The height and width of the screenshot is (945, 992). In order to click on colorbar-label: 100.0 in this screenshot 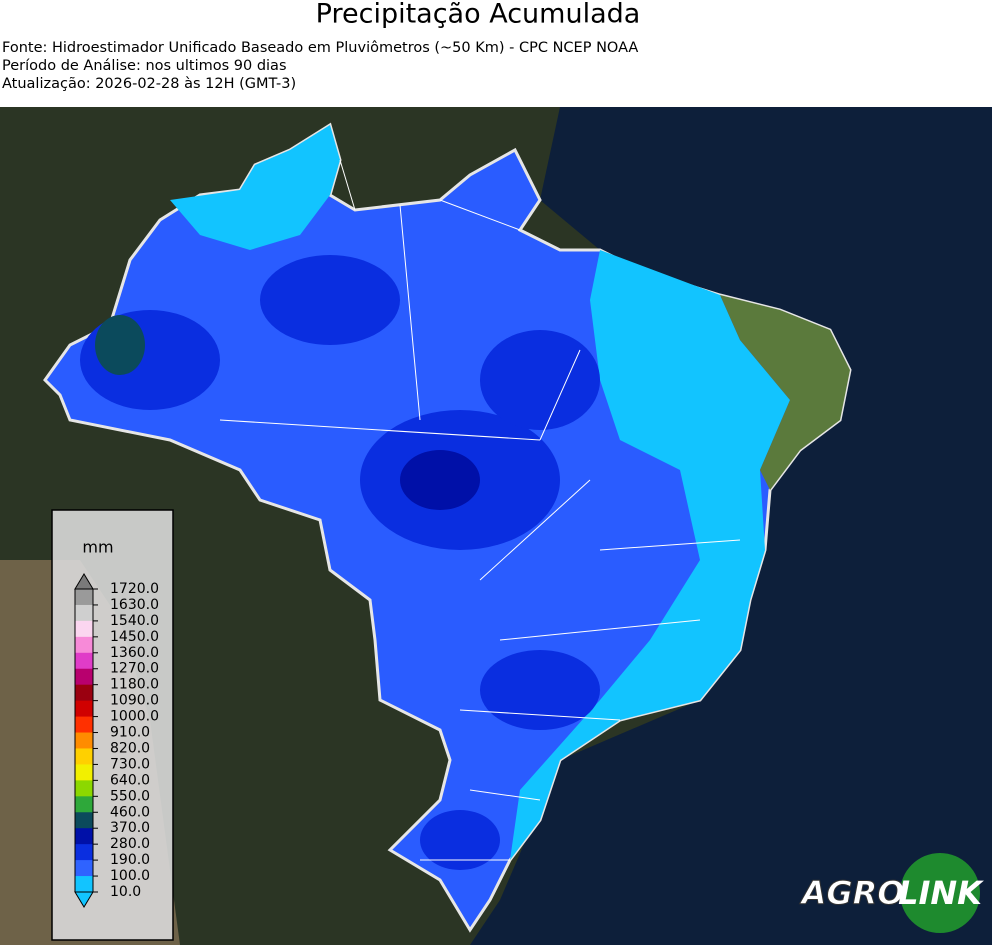, I will do `click(130, 876)`.